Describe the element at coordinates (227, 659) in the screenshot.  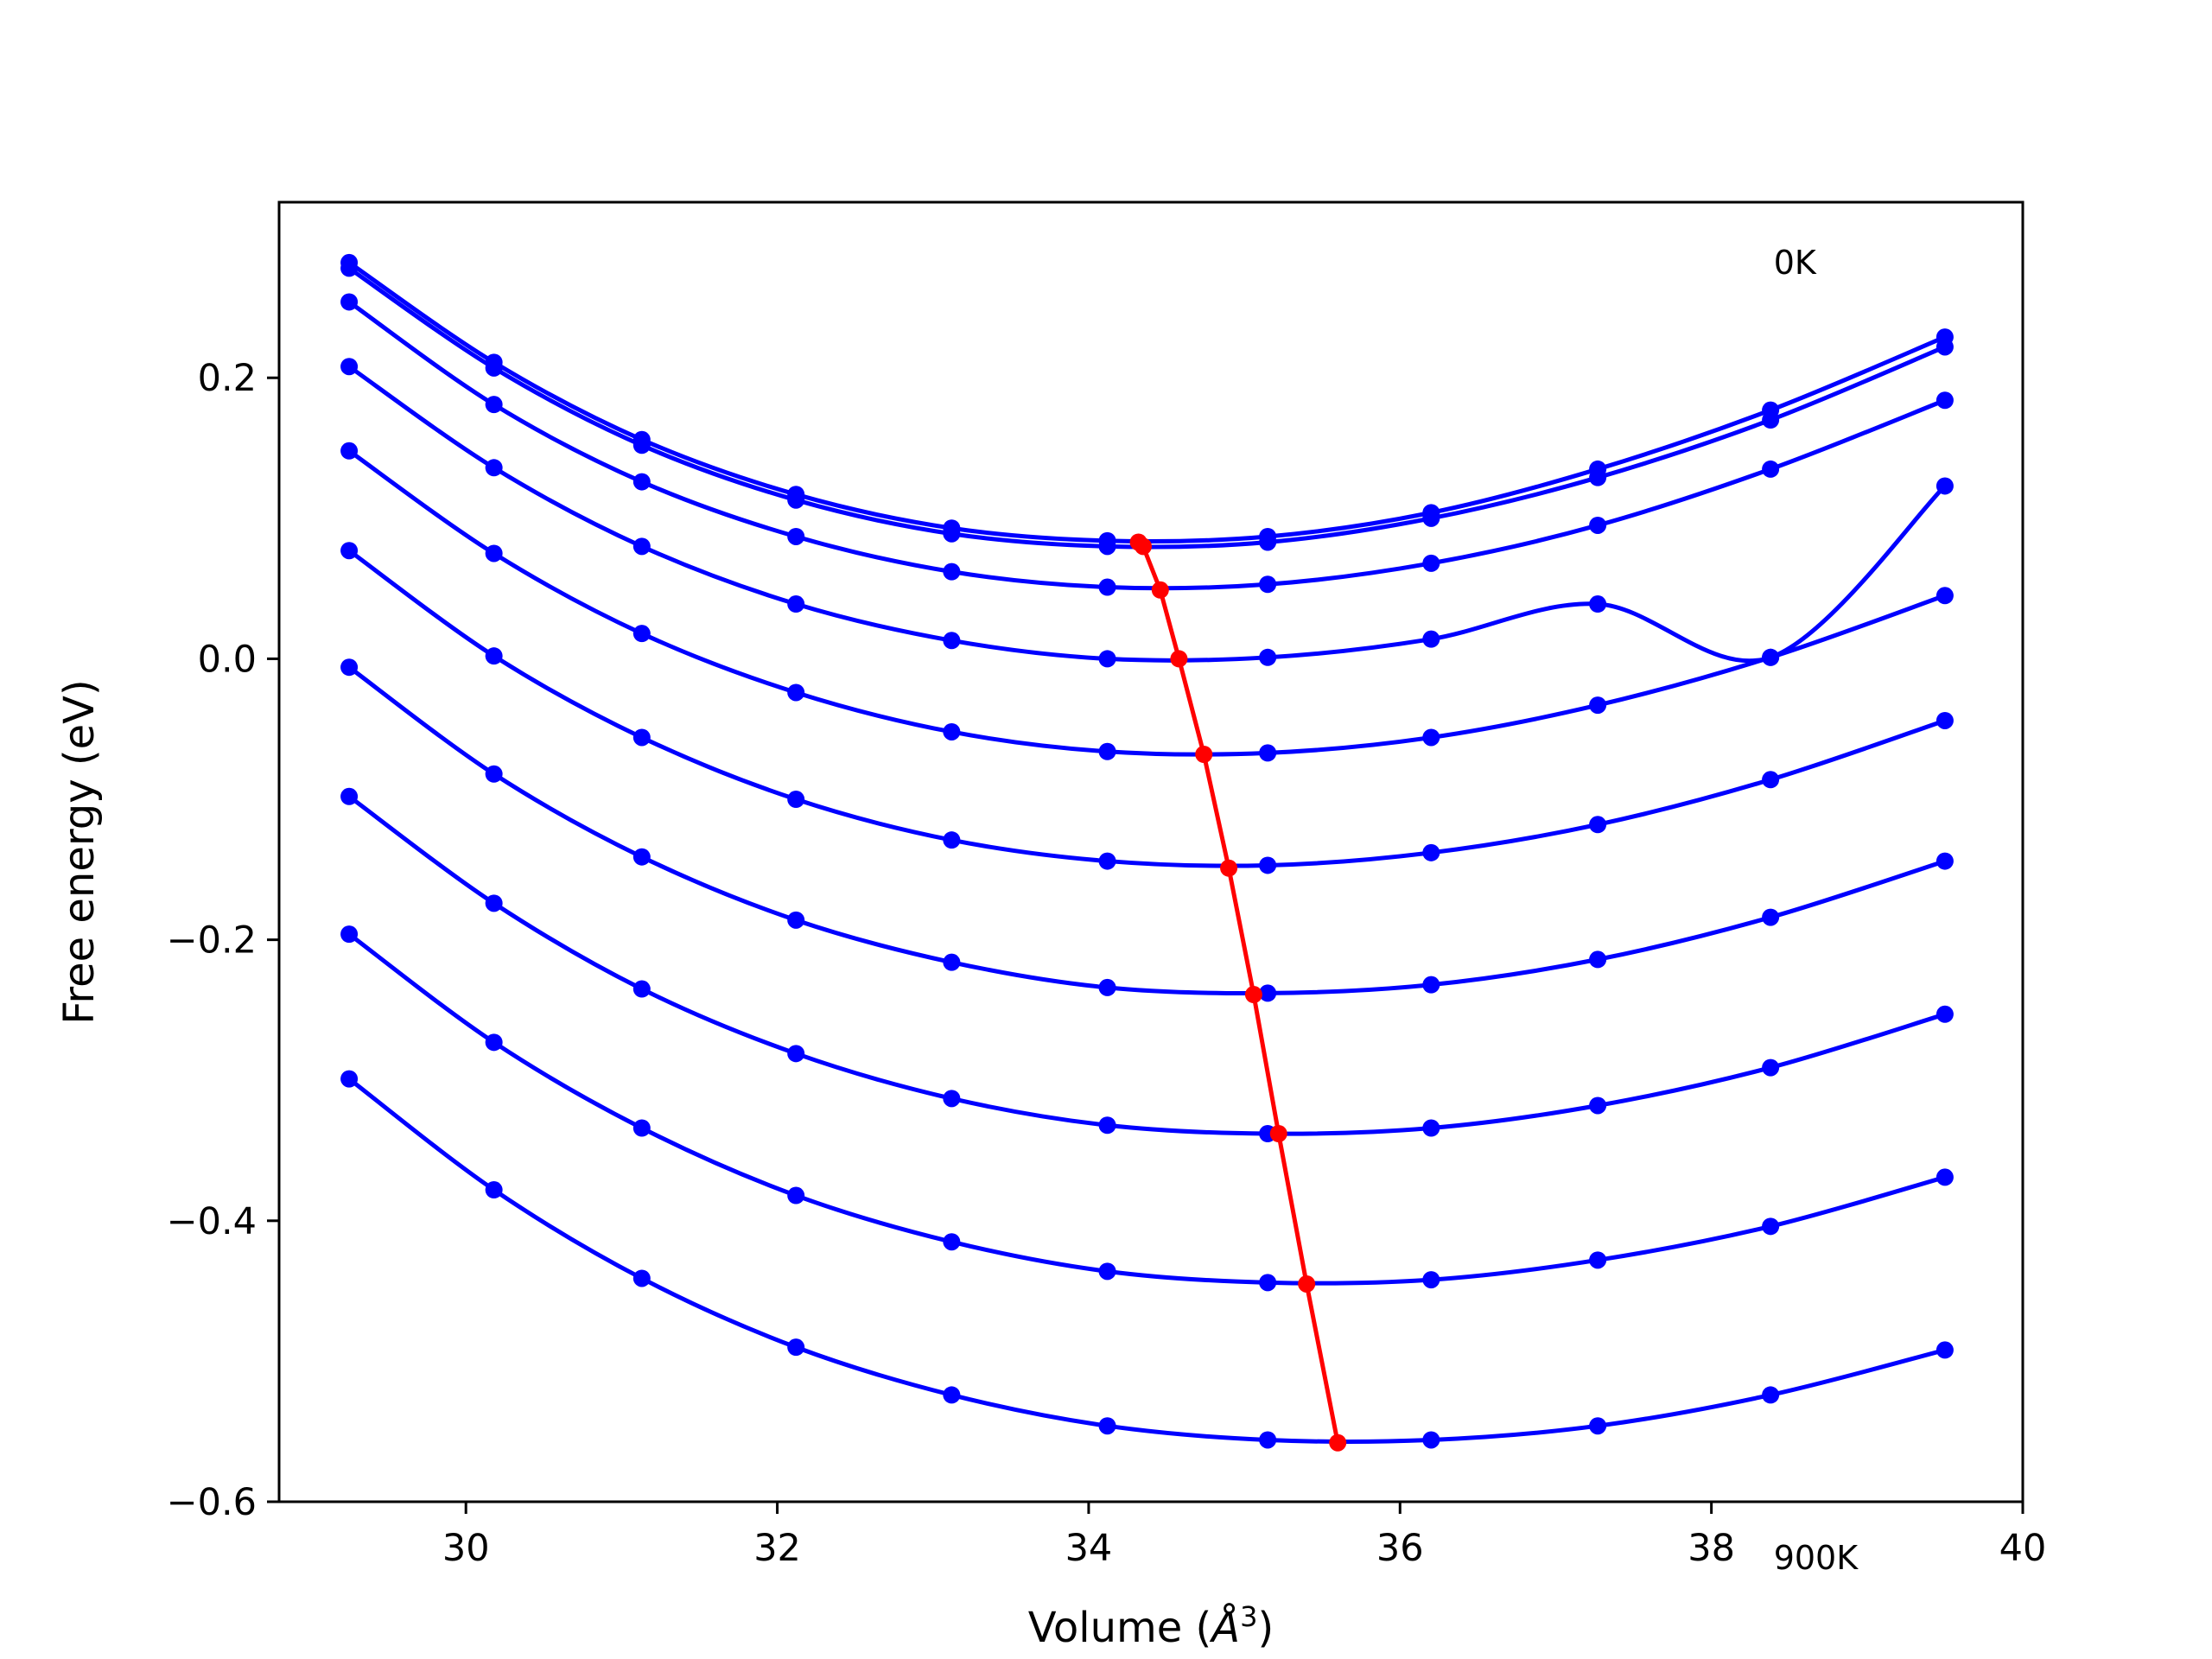
I see `y-tick-label: 0.0` at that location.